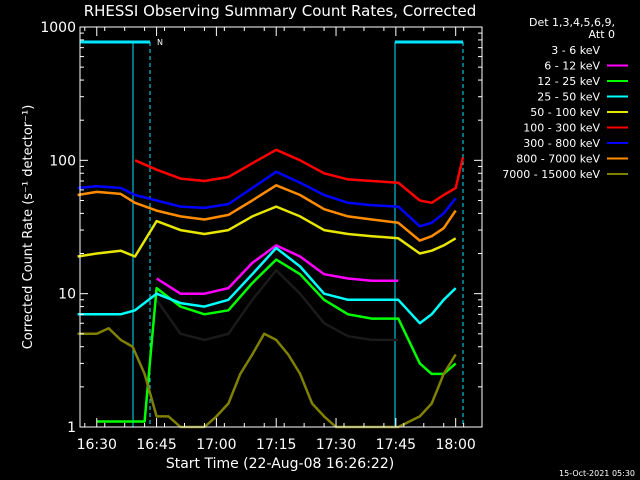 Image resolution: width=640 pixels, height=480 pixels. What do you see at coordinates (276, 445) in the screenshot?
I see `x-tick-label-3: 17:15` at bounding box center [276, 445].